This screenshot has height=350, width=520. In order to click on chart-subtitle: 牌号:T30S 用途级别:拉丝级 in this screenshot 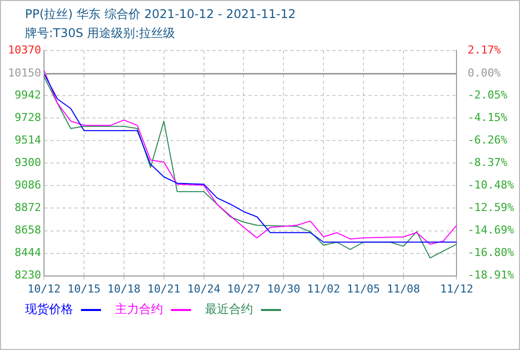, I will do `click(100, 33)`.